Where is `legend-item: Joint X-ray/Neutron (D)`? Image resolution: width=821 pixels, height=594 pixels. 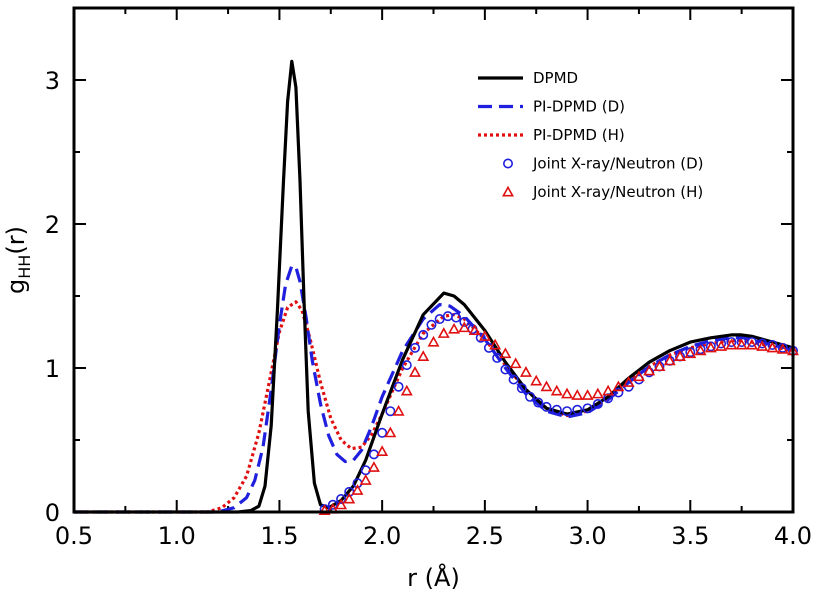 legend-item: Joint X-ray/Neutron (D) is located at coordinates (603, 164).